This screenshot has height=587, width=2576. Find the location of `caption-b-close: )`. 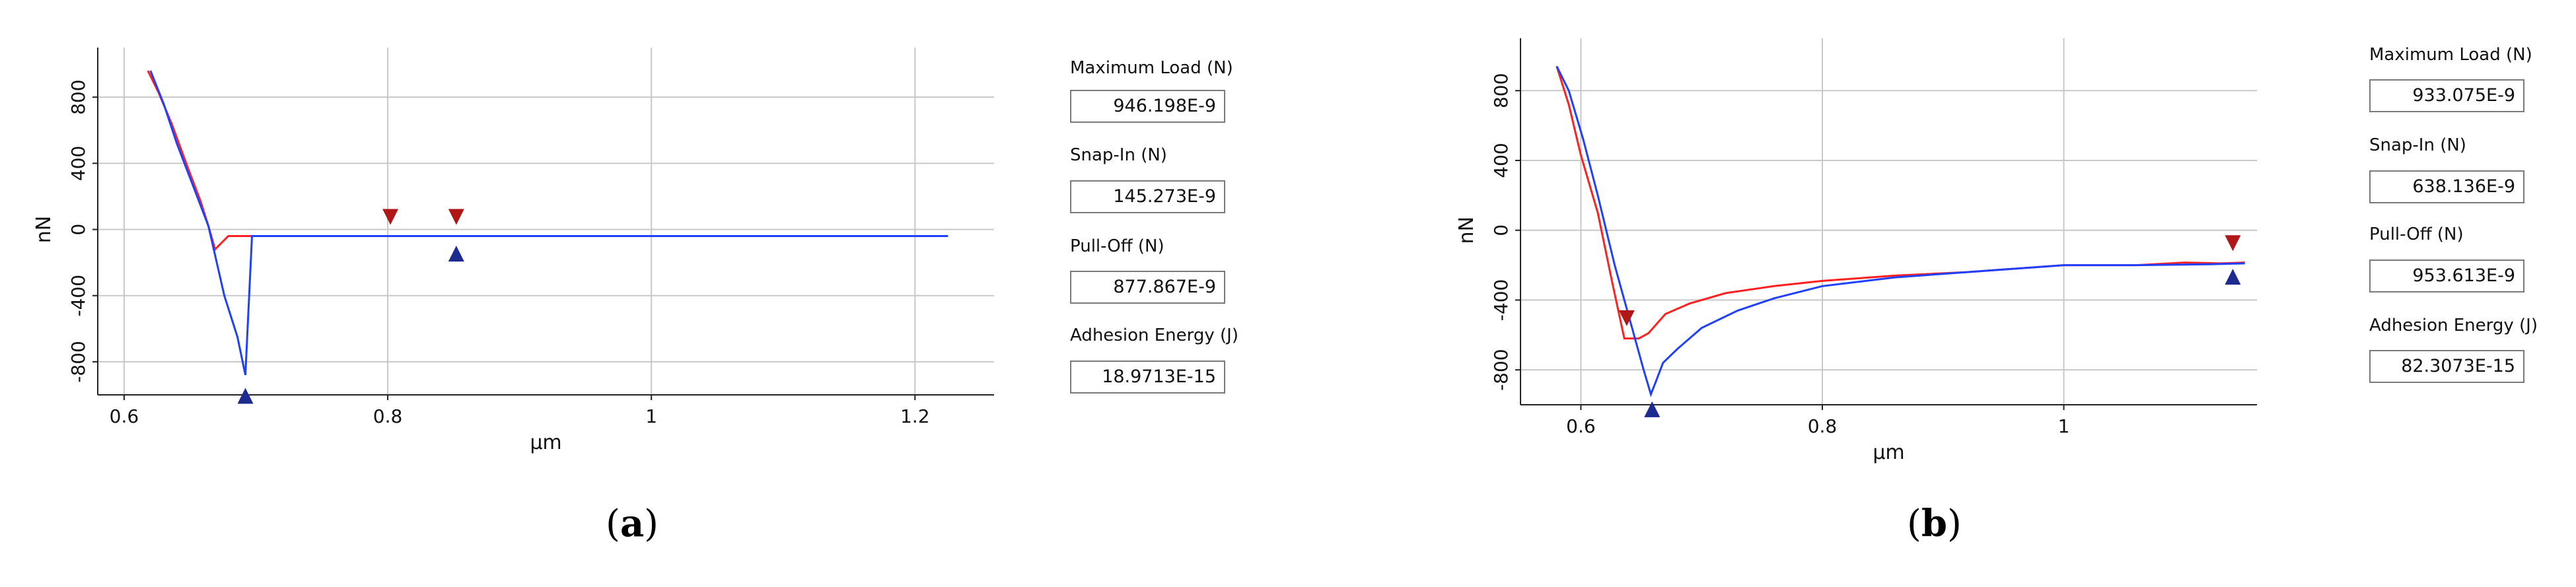

caption-b-close: ) is located at coordinates (1954, 523).